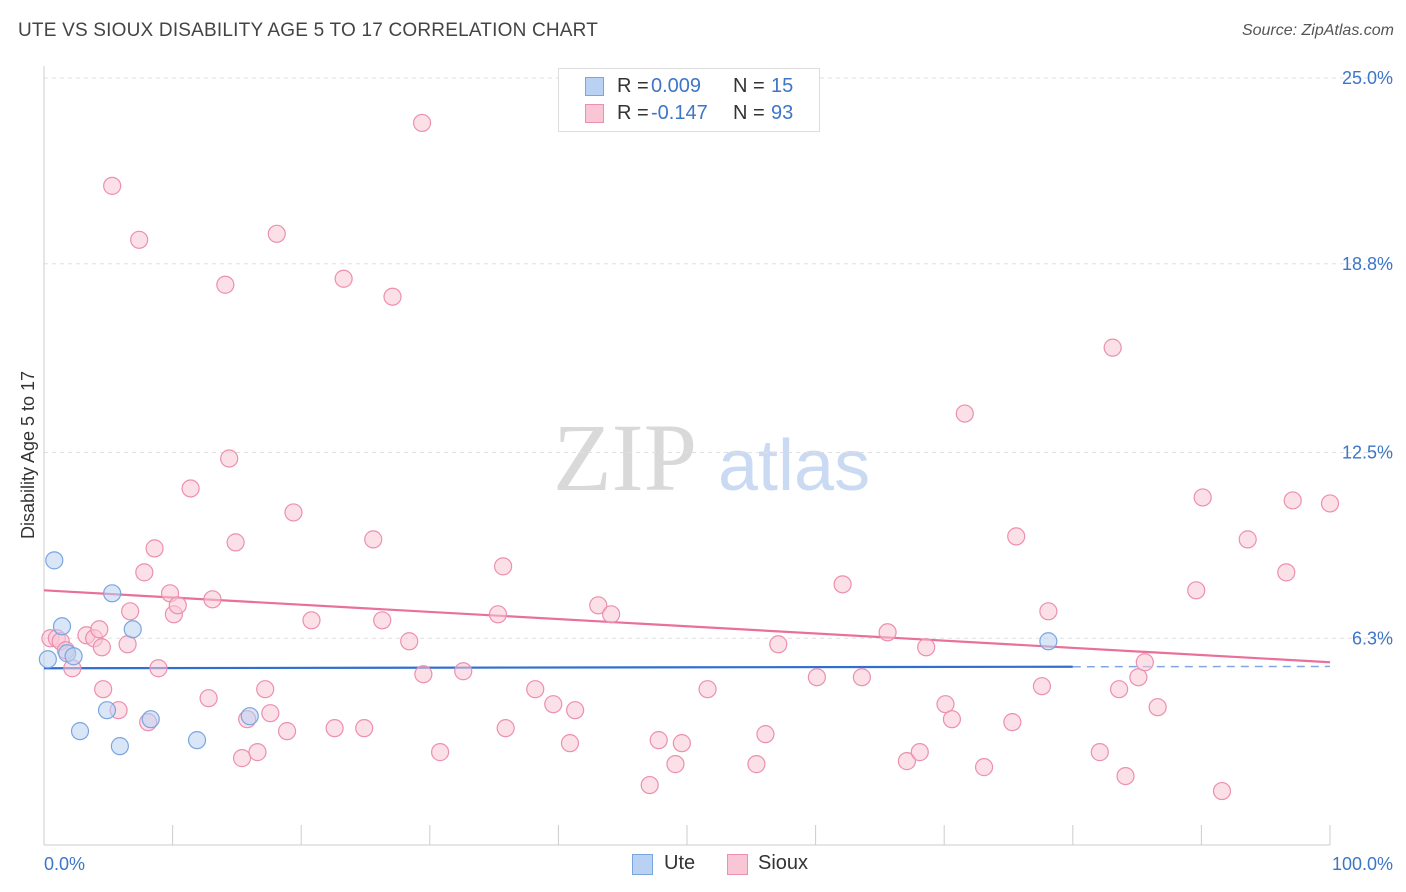 The width and height of the screenshot is (1406, 892). Describe the element at coordinates (1367, 453) in the screenshot. I see `y-tick-label: 12.5%` at that location.